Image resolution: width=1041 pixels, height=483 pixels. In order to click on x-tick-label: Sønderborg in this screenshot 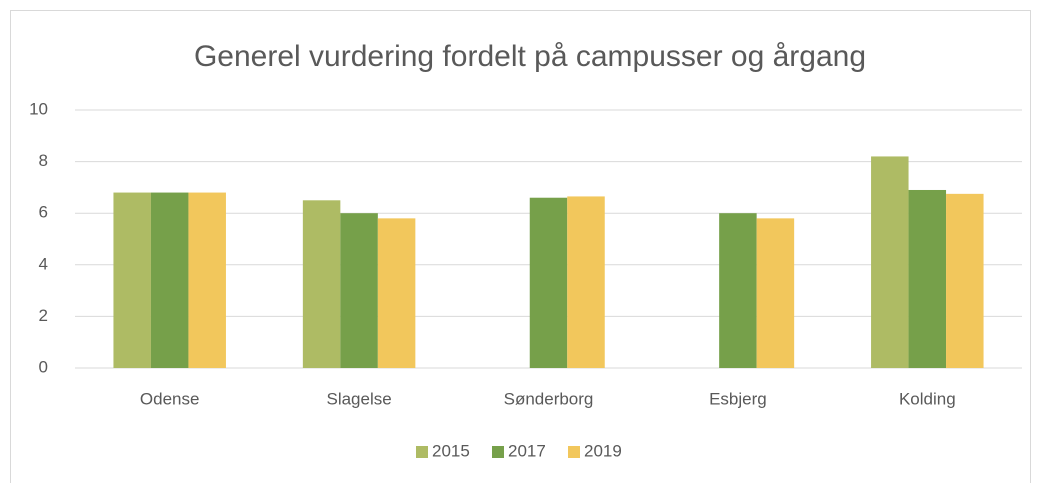, I will do `click(549, 398)`.